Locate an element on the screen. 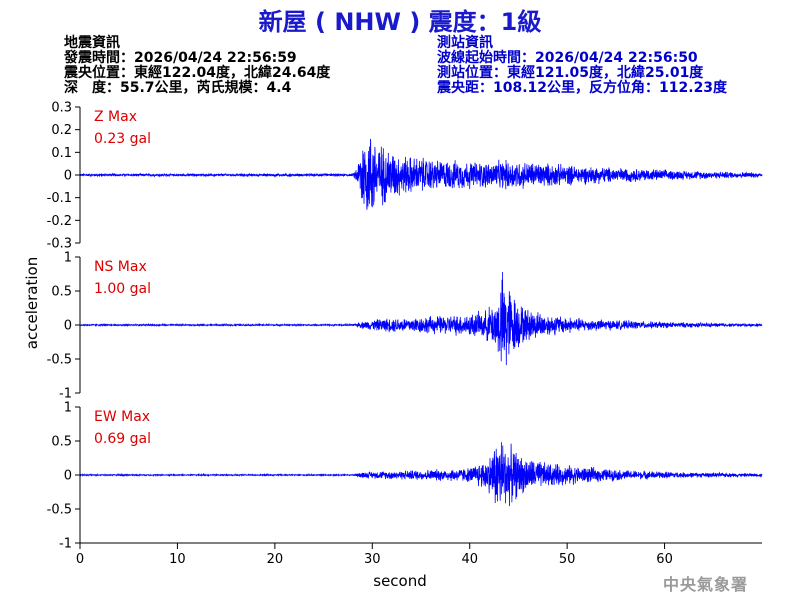  panel-max-value: 0.23 gal is located at coordinates (122, 139).